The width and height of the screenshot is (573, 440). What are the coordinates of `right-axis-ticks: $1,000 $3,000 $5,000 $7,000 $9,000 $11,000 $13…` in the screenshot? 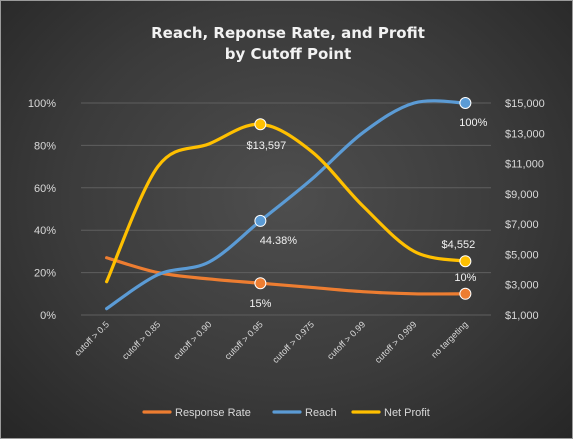 It's located at (525, 210).